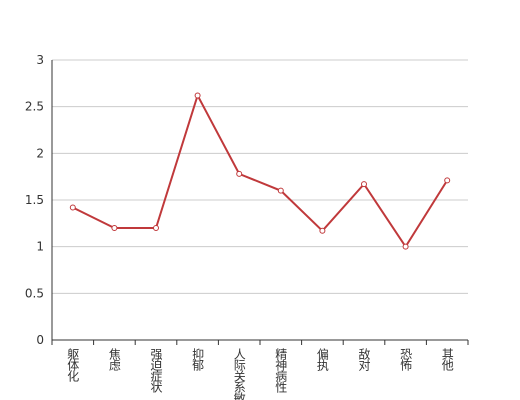 This screenshot has width=520, height=400. I want to click on x-tick-label: 其他, so click(447, 359).